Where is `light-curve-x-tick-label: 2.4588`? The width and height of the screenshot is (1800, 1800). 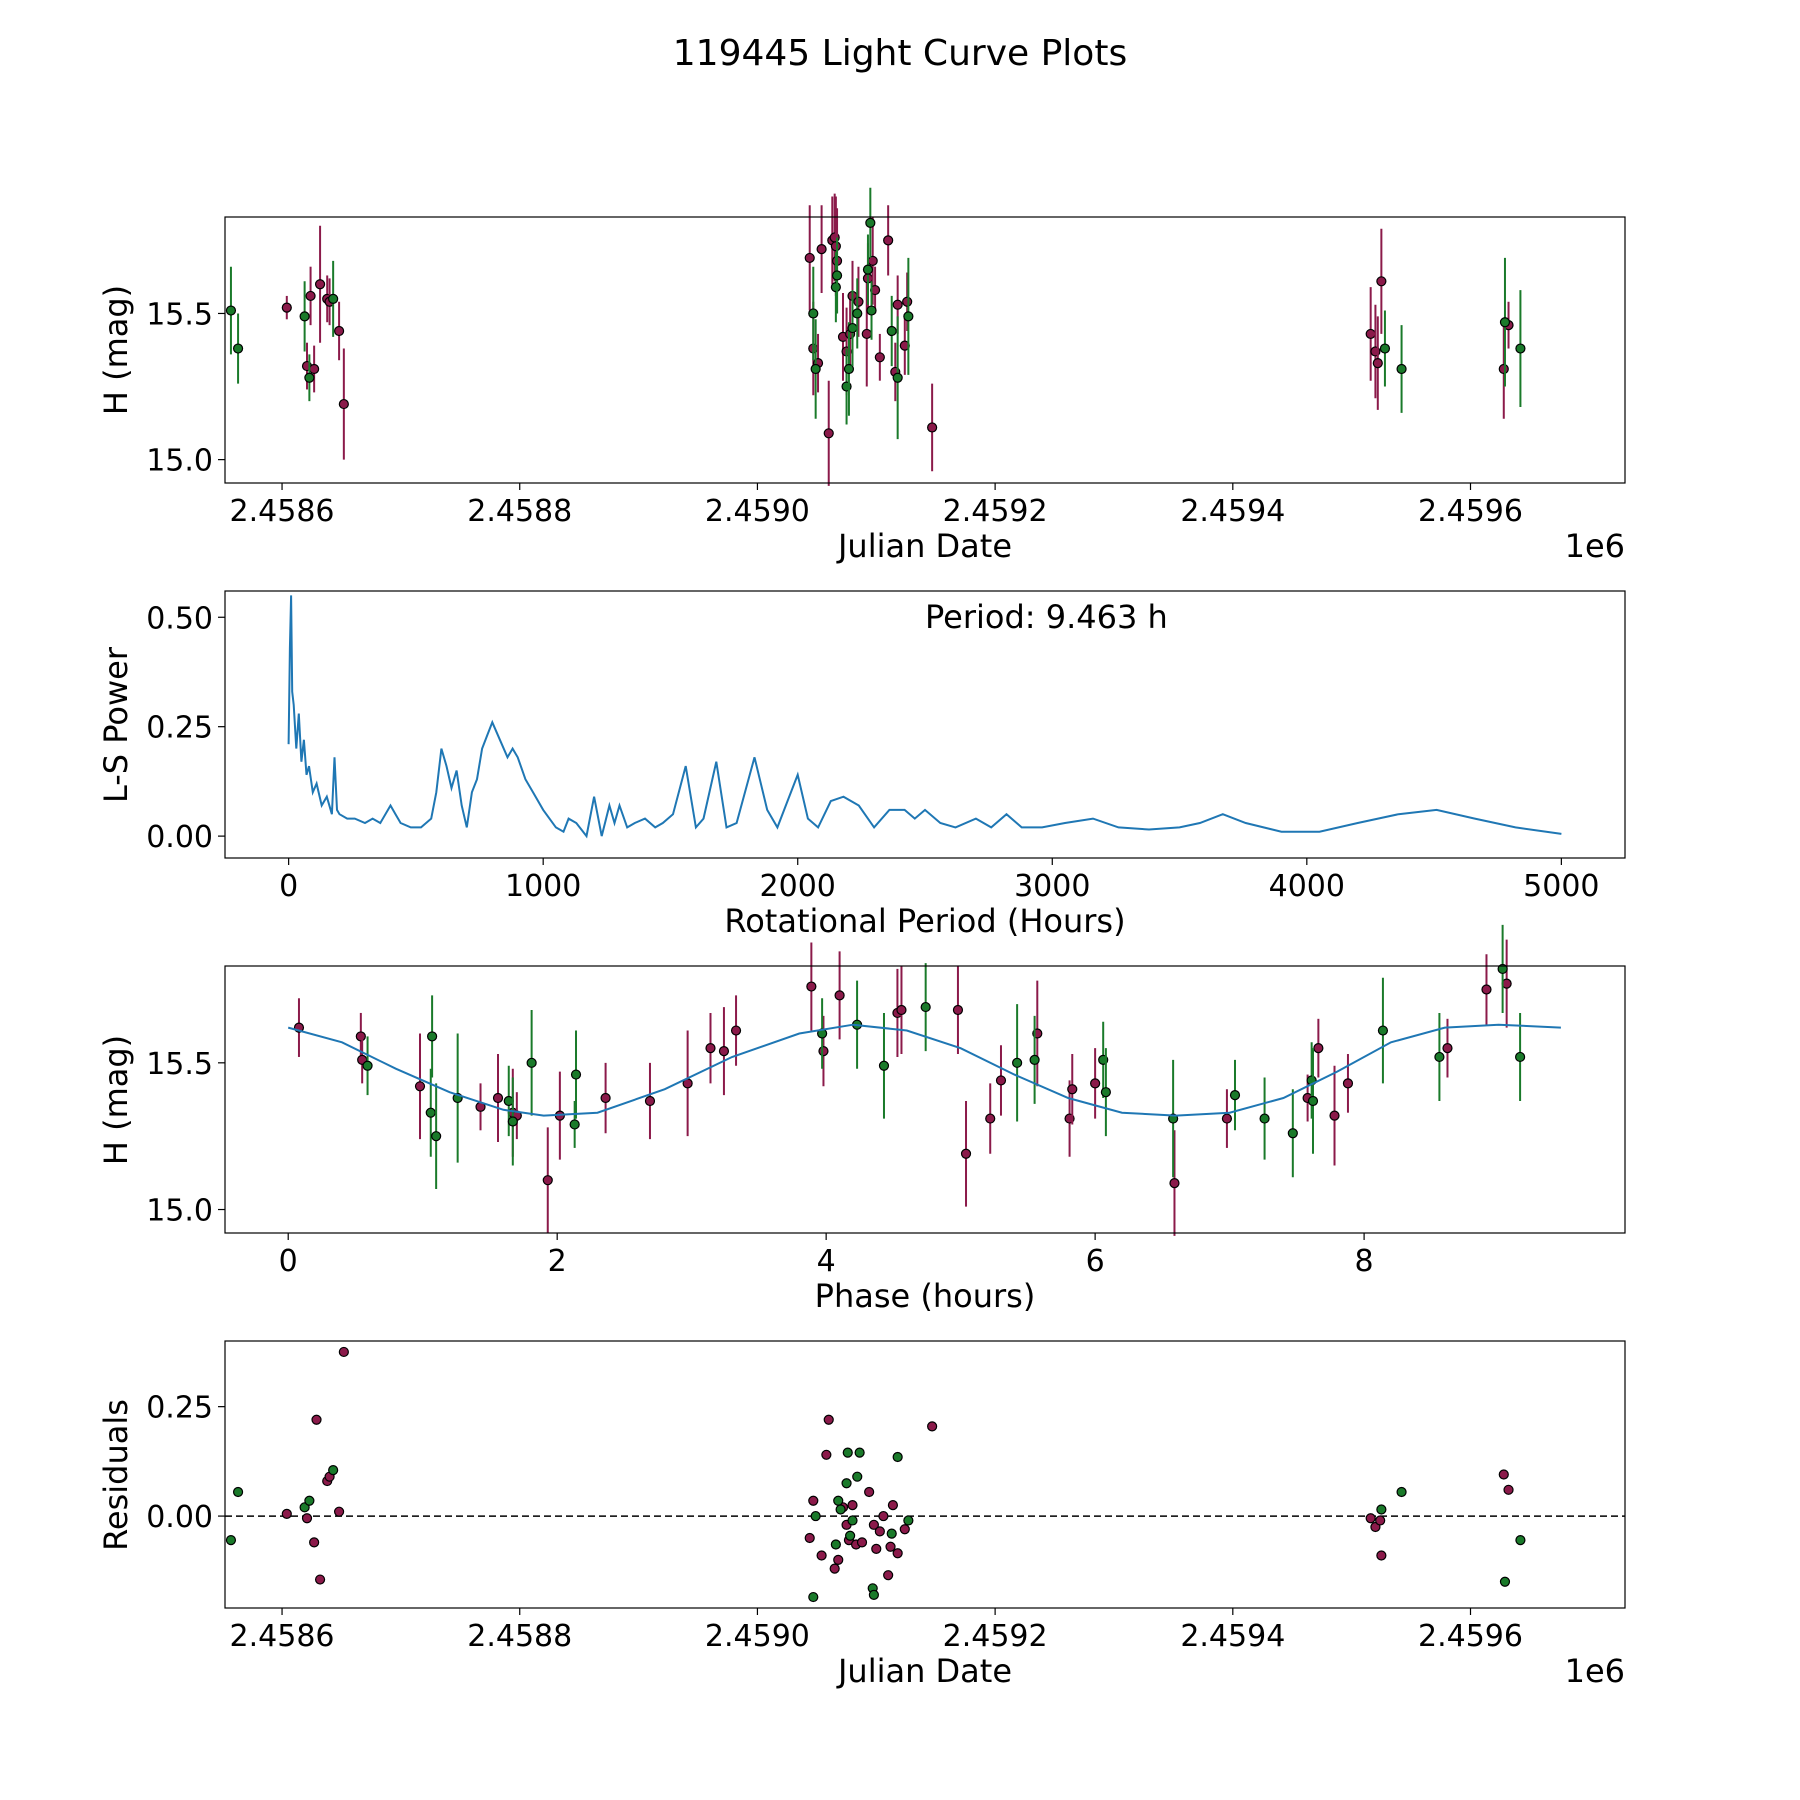
light-curve-x-tick-label: 2.4588 is located at coordinates (519, 511).